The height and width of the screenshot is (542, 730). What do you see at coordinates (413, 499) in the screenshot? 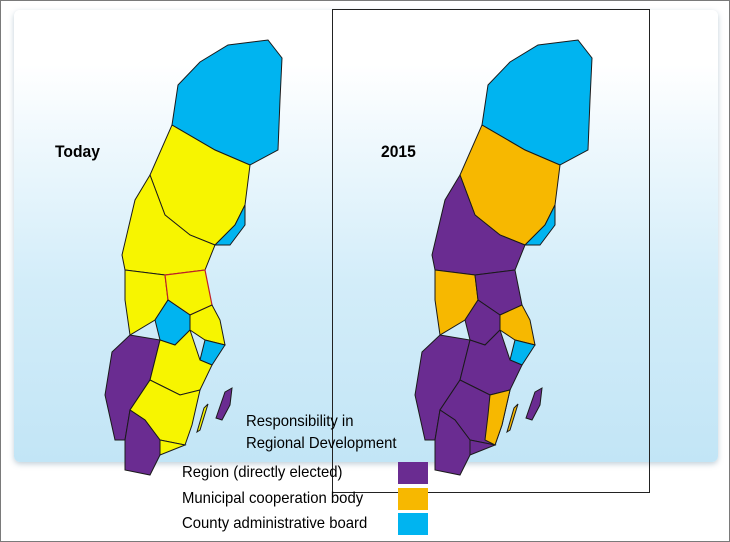
I see `legend-swatch-cooperation` at bounding box center [413, 499].